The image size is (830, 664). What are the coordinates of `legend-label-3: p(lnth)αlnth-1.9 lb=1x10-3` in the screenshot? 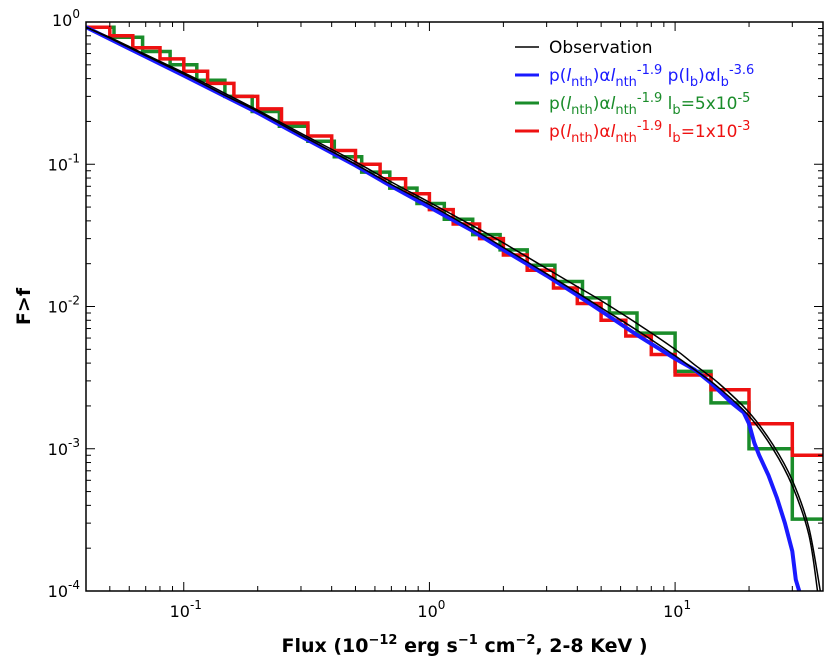 It's located at (649, 132).